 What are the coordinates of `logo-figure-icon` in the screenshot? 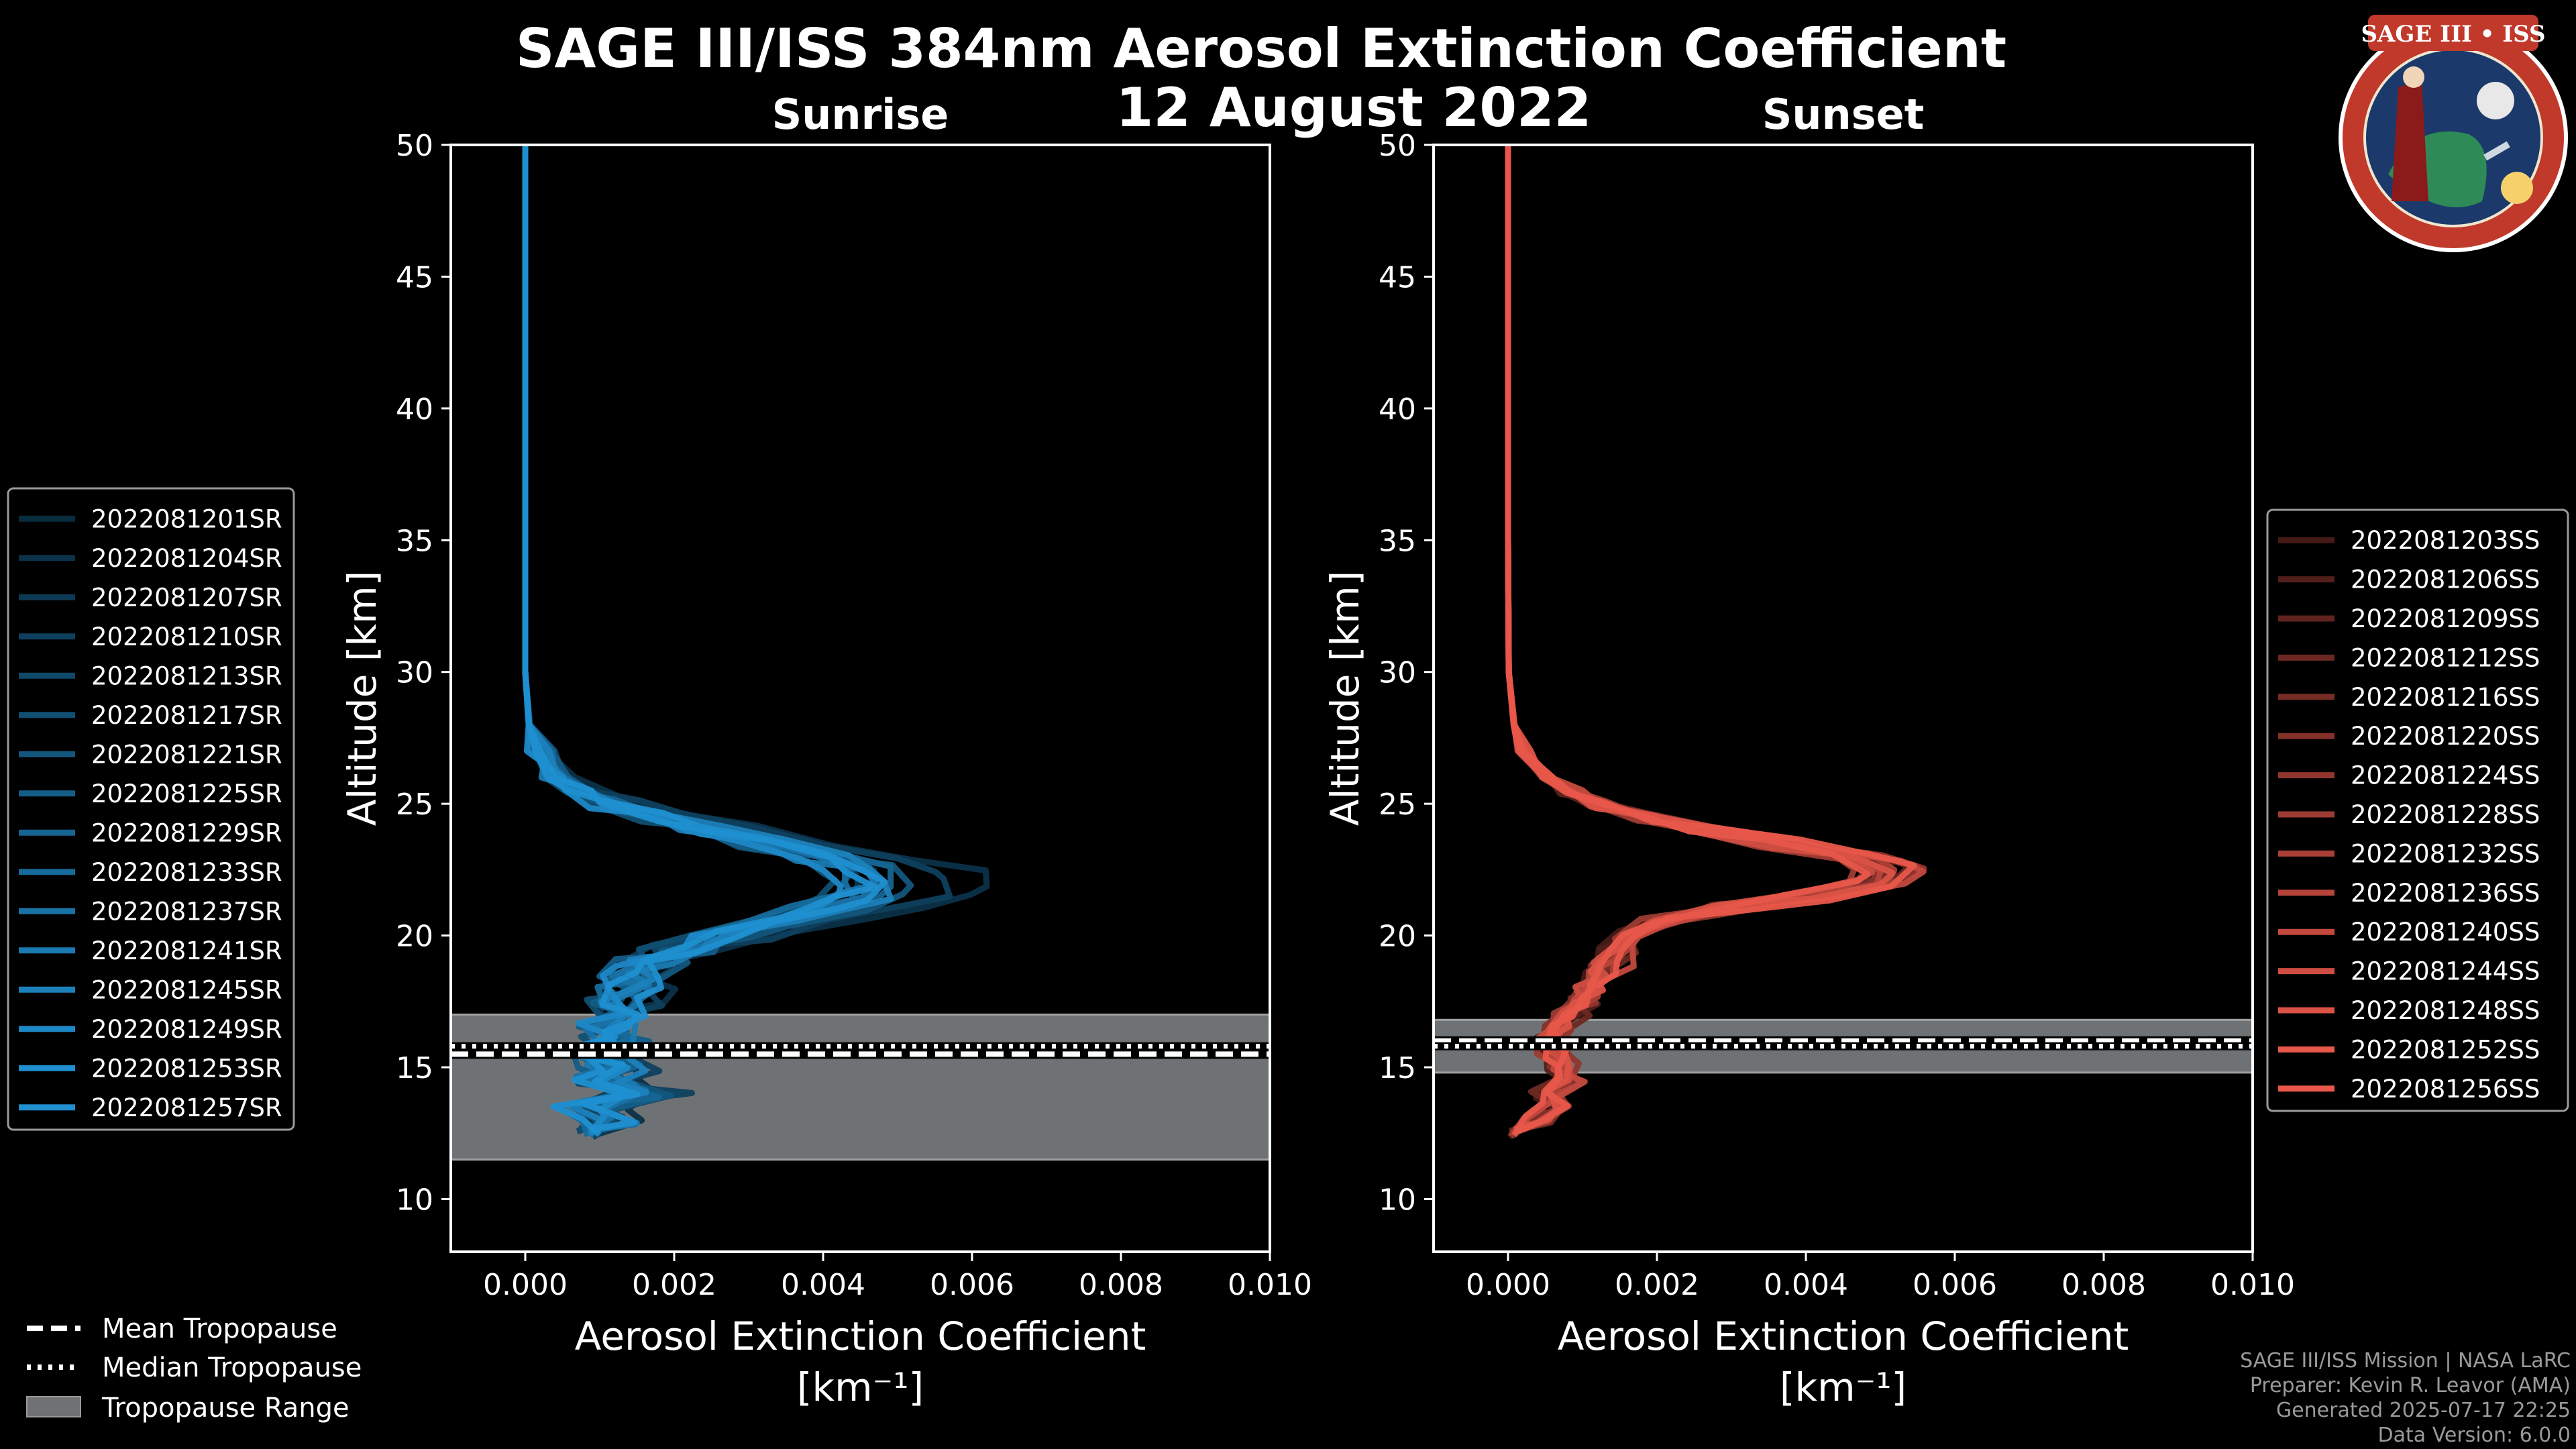 It's located at (2410, 140).